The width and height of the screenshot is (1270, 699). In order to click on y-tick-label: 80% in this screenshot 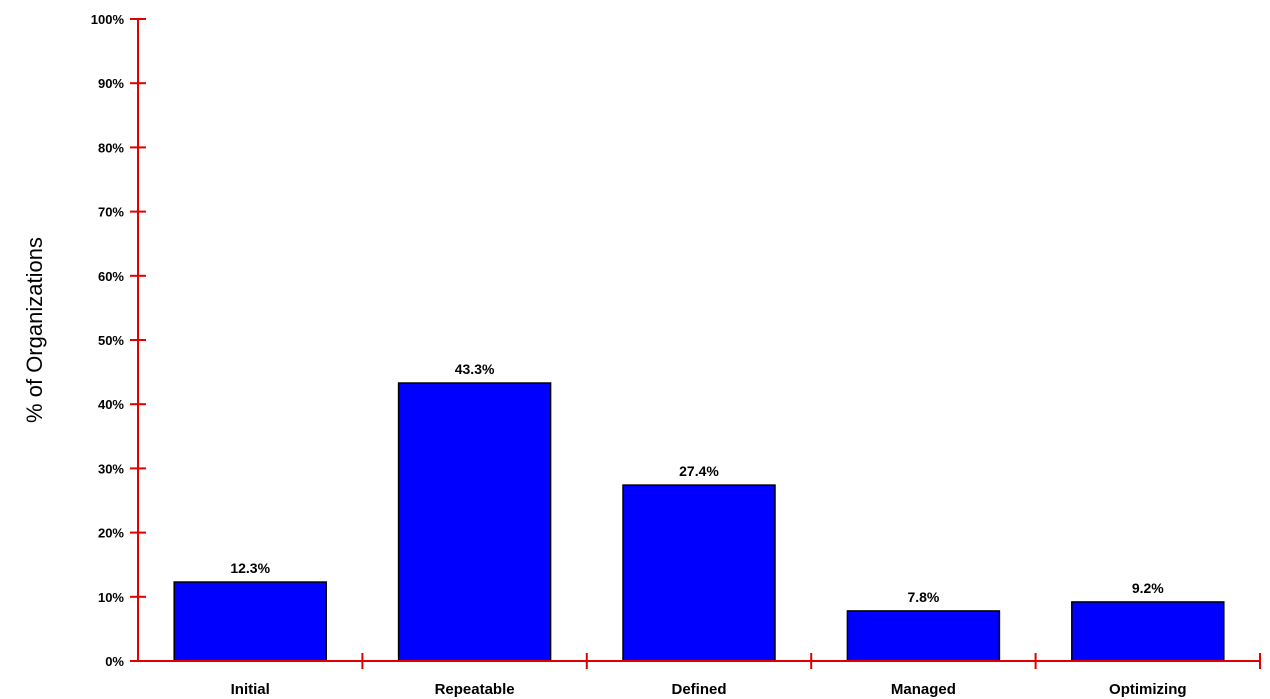, I will do `click(111, 147)`.